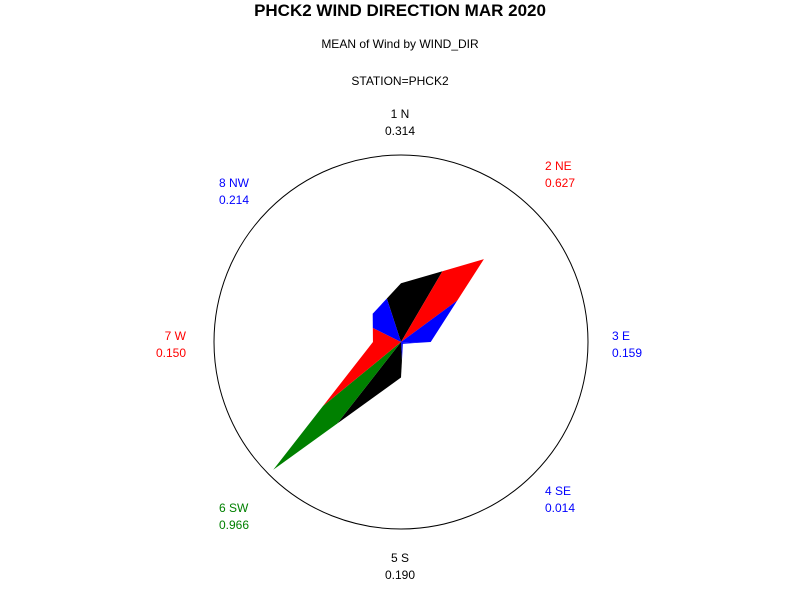 The width and height of the screenshot is (800, 600). What do you see at coordinates (400, 44) in the screenshot?
I see `chart-subtitle: MEAN of Wind by WIND_DIR` at bounding box center [400, 44].